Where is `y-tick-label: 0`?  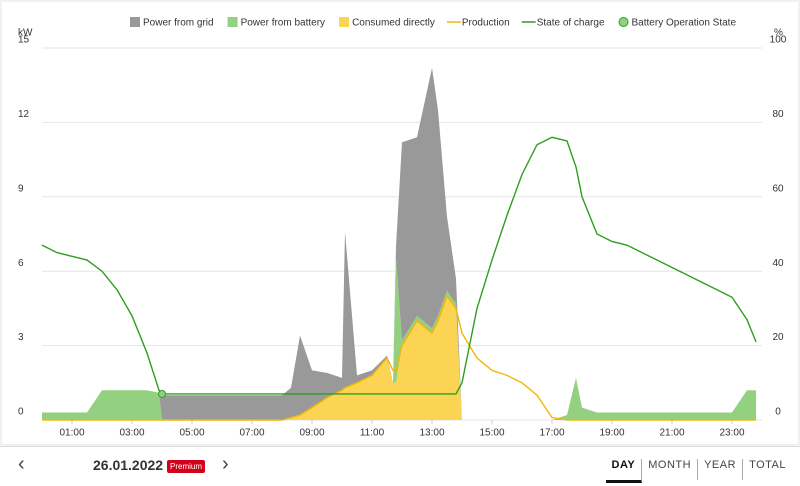
y-tick-label: 0 is located at coordinates (21, 412).